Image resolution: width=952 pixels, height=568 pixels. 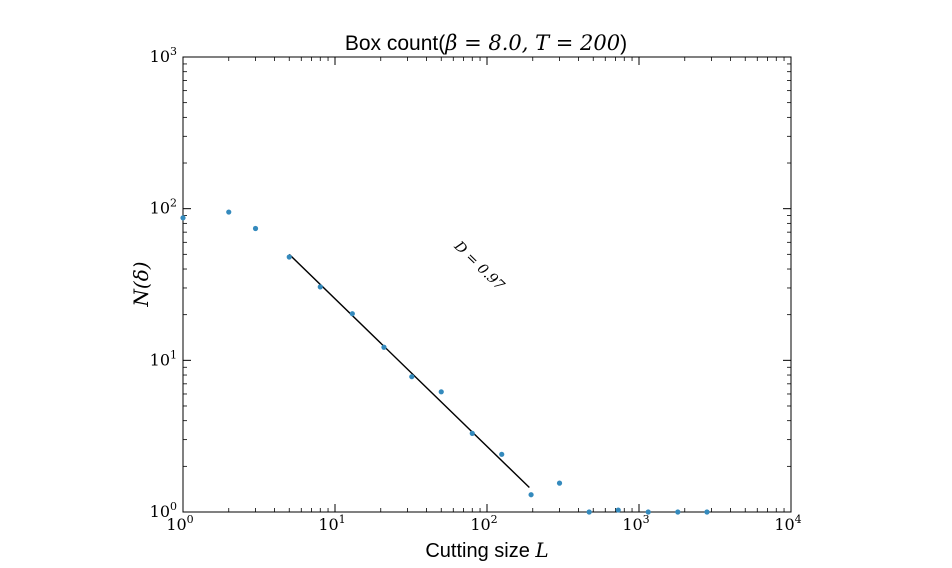 I want to click on y-tick-label-exponent: 3, so click(x=173, y=51).